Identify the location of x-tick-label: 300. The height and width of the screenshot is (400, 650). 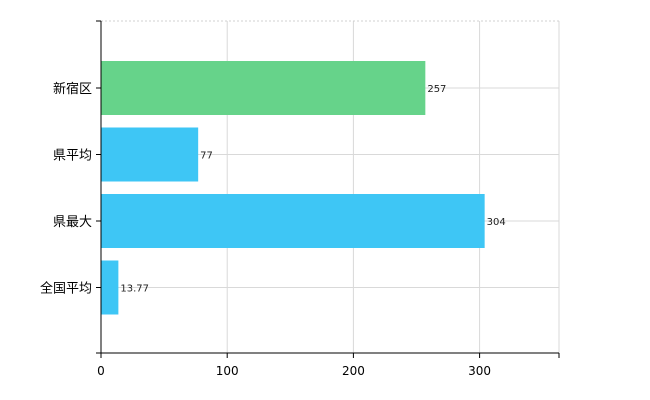
(479, 371).